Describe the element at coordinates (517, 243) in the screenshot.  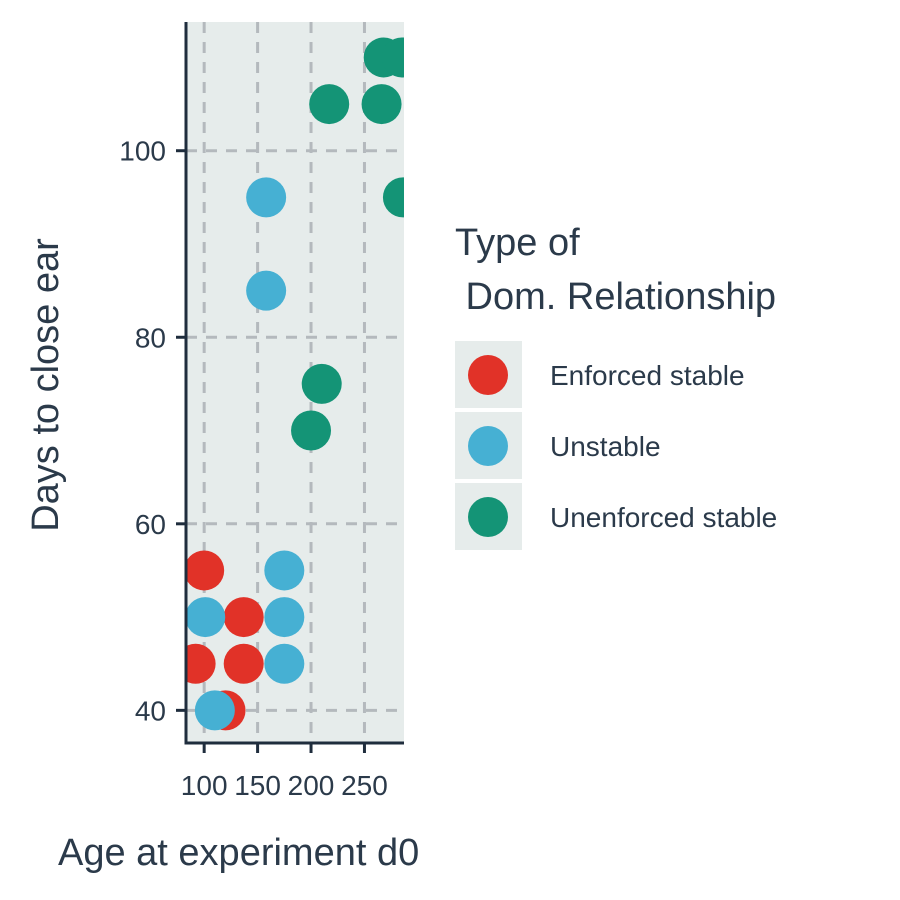
I see `legend-title-line-1: Type of` at that location.